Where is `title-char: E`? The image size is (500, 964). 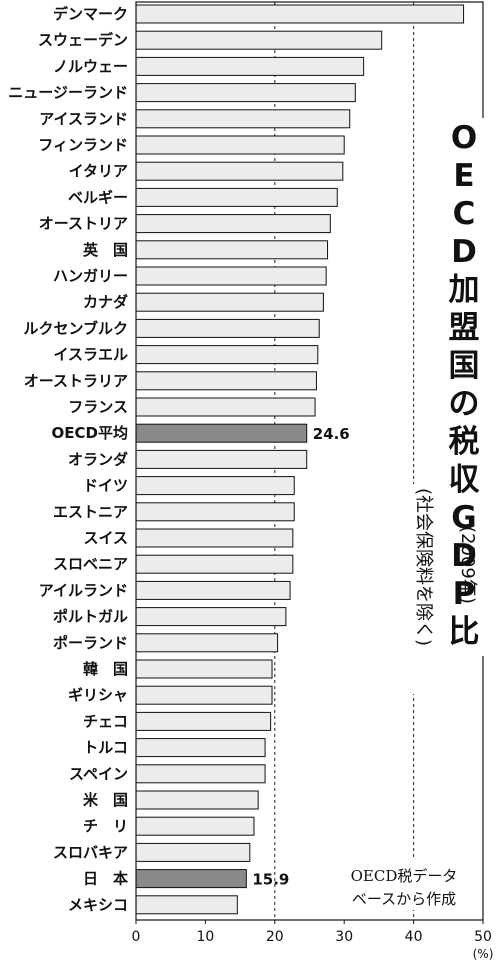
title-char: E is located at coordinates (463, 176).